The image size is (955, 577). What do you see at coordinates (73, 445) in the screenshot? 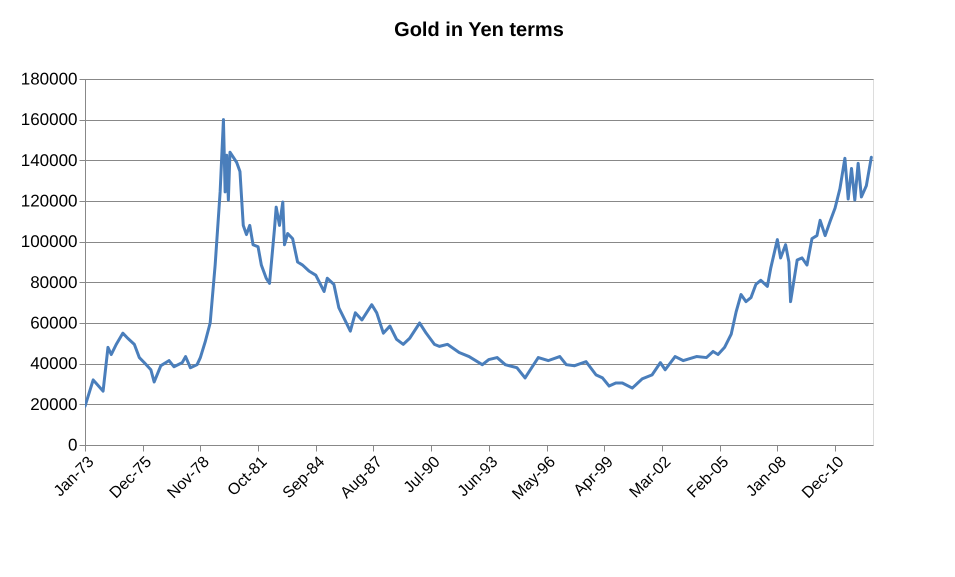
I see `y-tick-label: 0` at bounding box center [73, 445].